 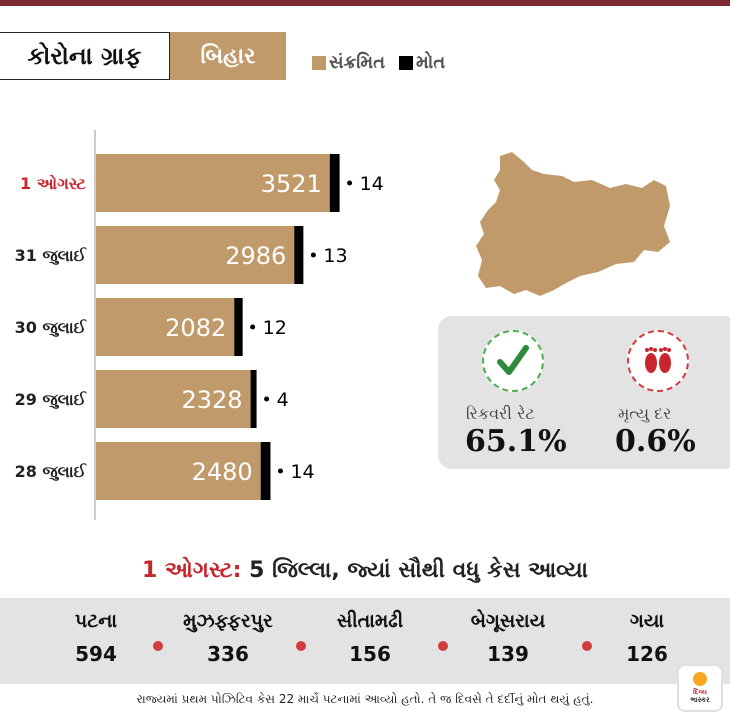 What do you see at coordinates (508, 621) in the screenshot?
I see `district-name: બેગૂસરાય` at bounding box center [508, 621].